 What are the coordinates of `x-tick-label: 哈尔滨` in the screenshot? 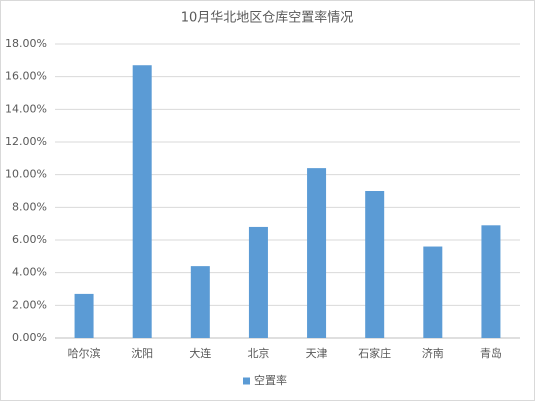 It's located at (84, 353).